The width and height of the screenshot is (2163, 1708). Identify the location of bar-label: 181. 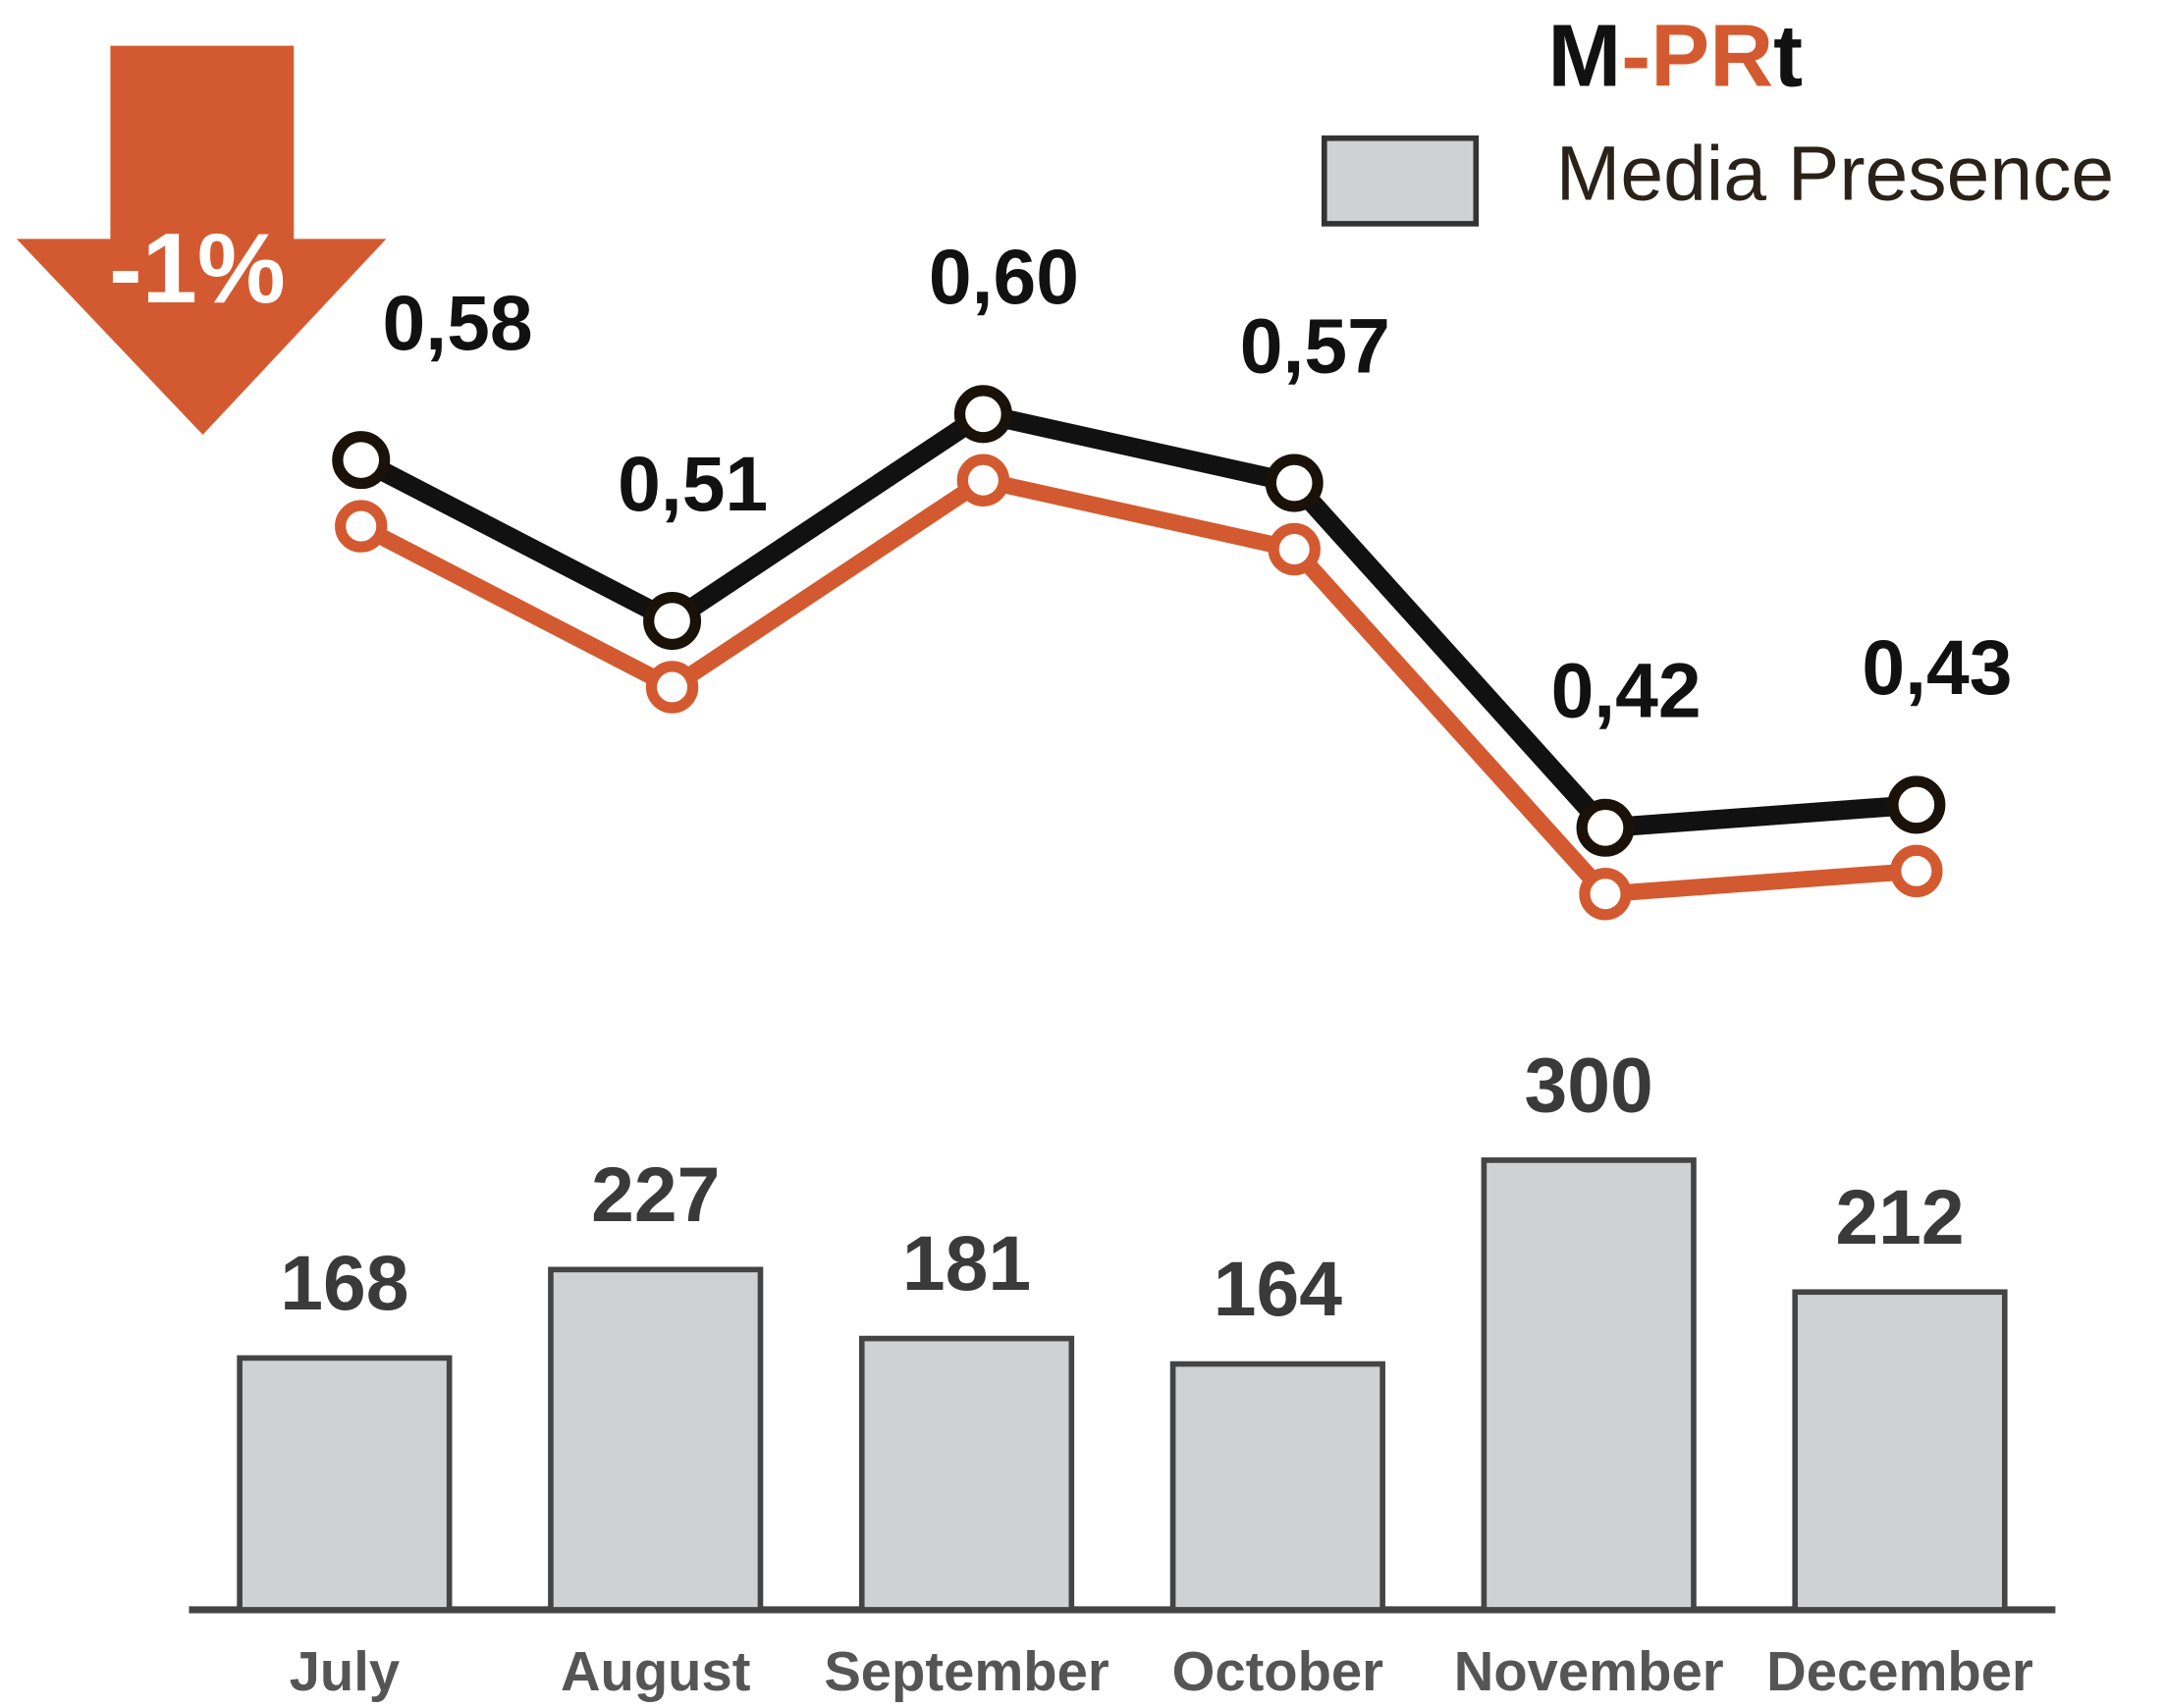
(966, 1263).